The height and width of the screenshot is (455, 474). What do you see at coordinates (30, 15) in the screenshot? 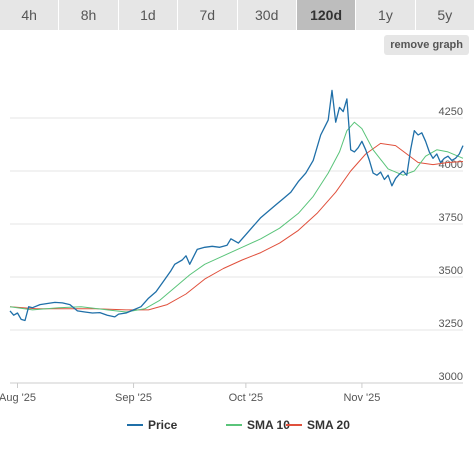
I see `tab-4h: 4h` at bounding box center [30, 15].